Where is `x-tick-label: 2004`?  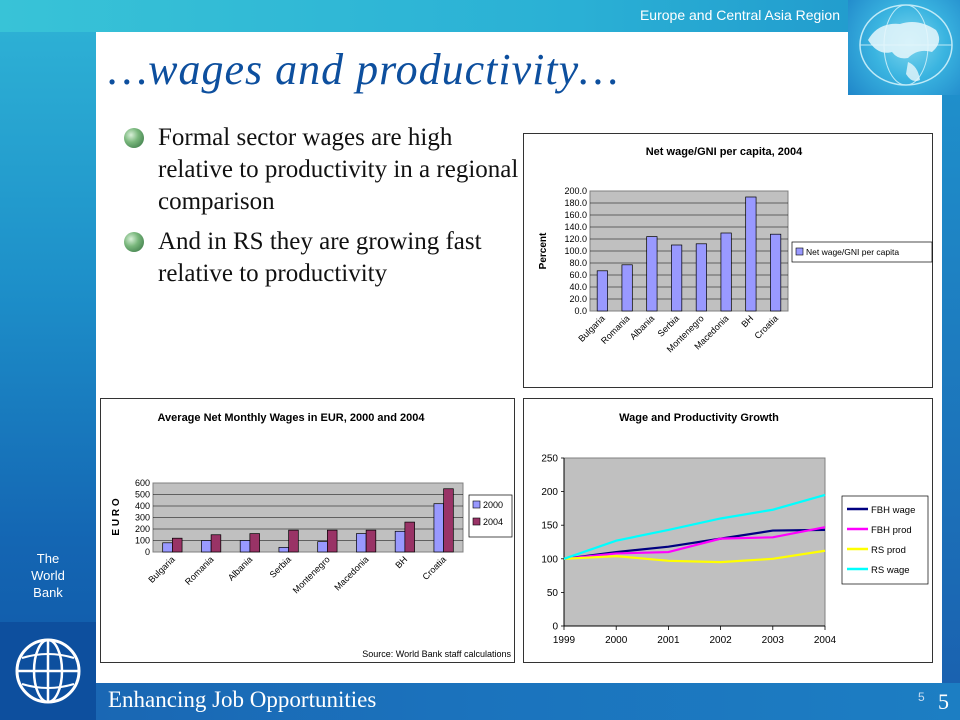
x-tick-label: 2004 is located at coordinates (825, 640).